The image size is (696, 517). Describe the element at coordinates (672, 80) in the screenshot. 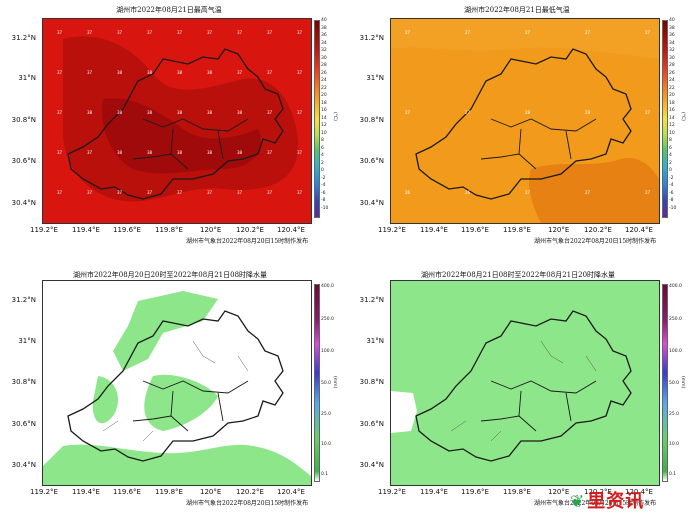

I see `colorbar-tick: 24` at that location.